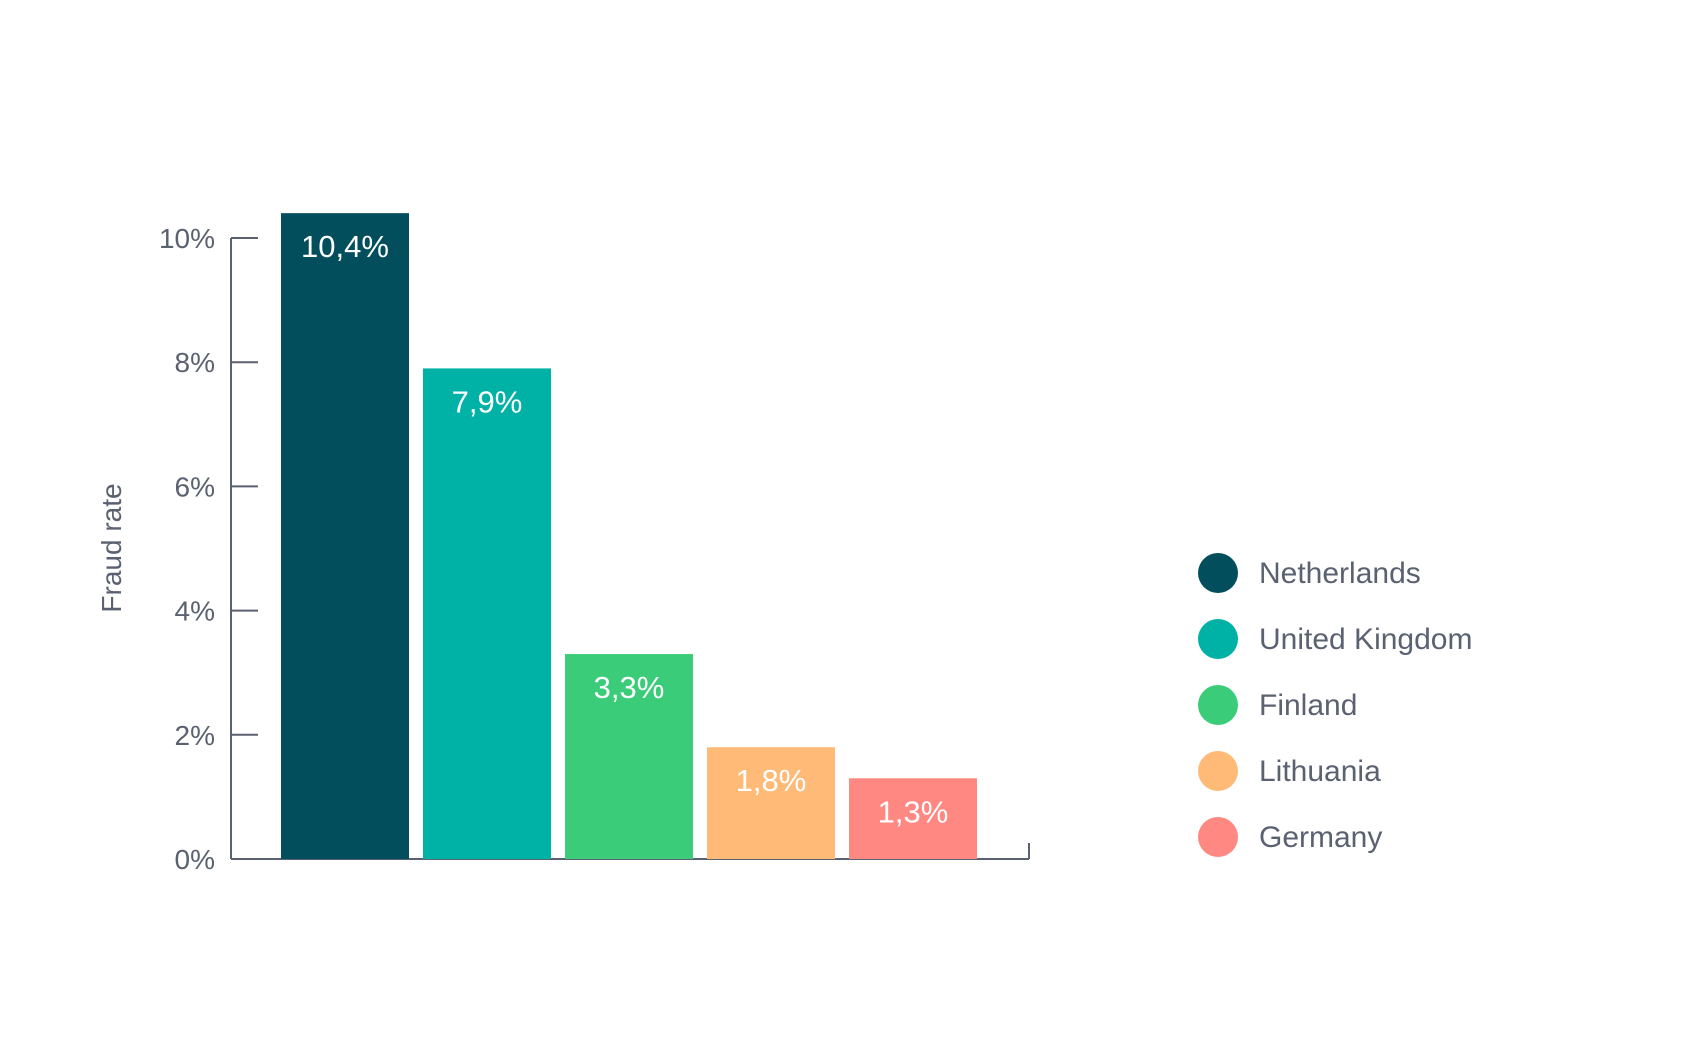 This screenshot has width=1701, height=1052. I want to click on data-label: 1,8%, so click(771, 780).